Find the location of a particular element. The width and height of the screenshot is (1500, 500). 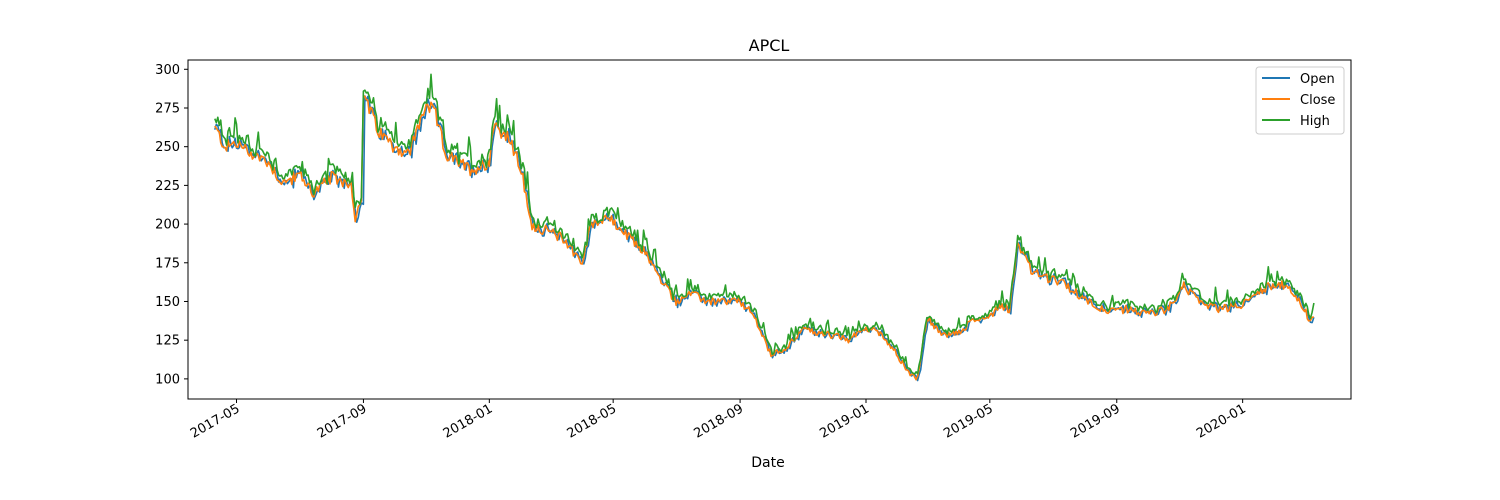

y-tick-label: 125 is located at coordinates (167, 341).